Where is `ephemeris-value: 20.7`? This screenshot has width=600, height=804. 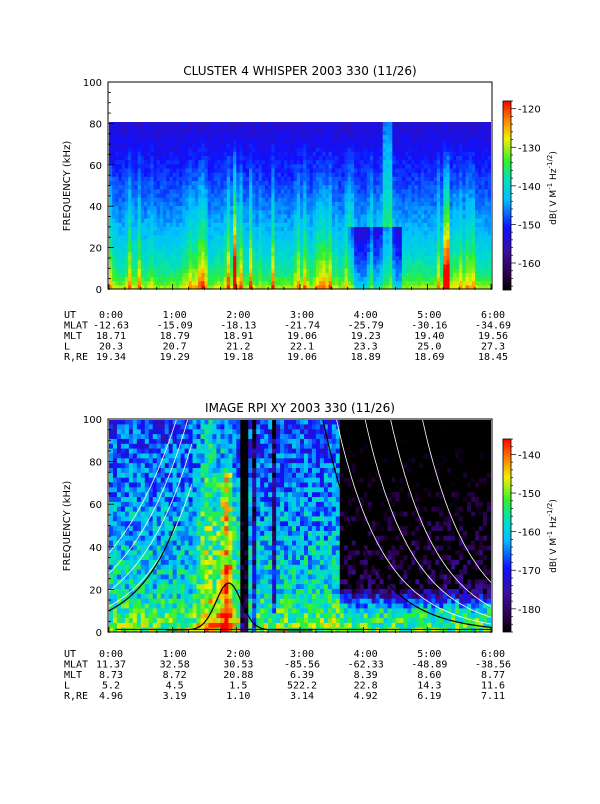
ephemeris-value: 20.7 is located at coordinates (175, 347).